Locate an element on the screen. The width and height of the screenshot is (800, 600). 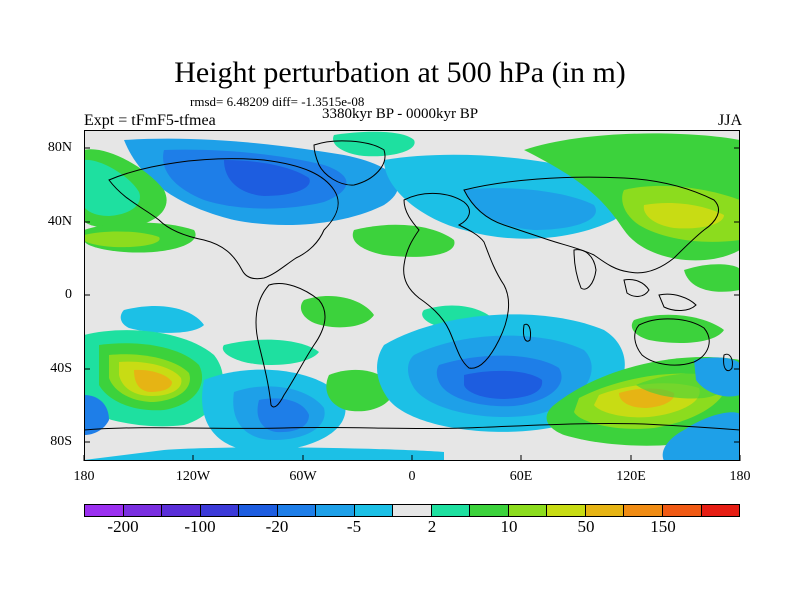
lat-label-40n: 40N is located at coordinates (59, 221).